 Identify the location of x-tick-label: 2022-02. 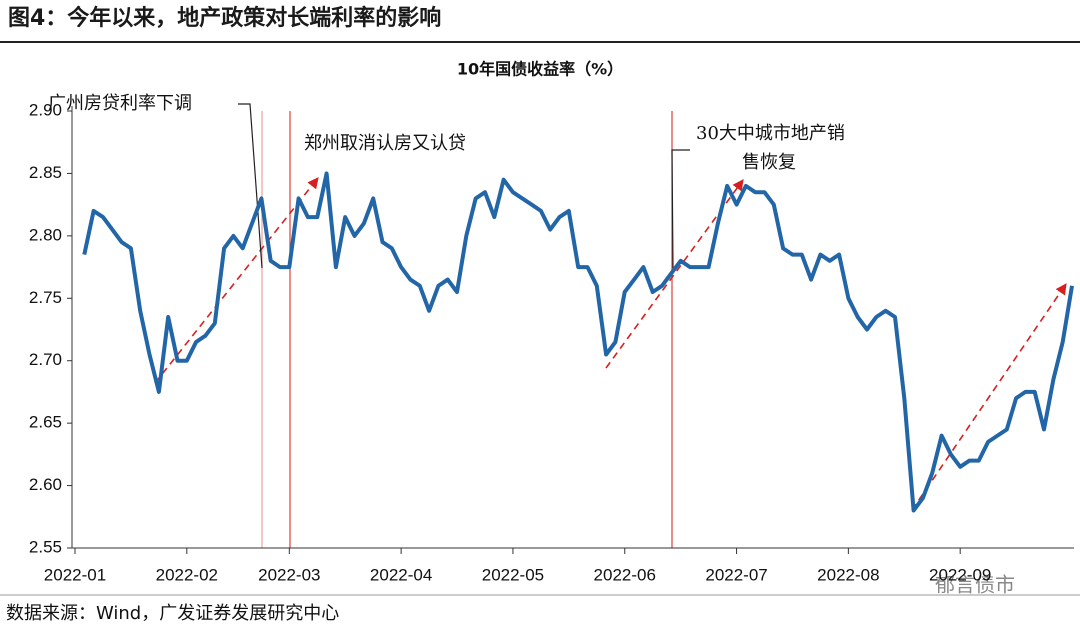
(187, 574).